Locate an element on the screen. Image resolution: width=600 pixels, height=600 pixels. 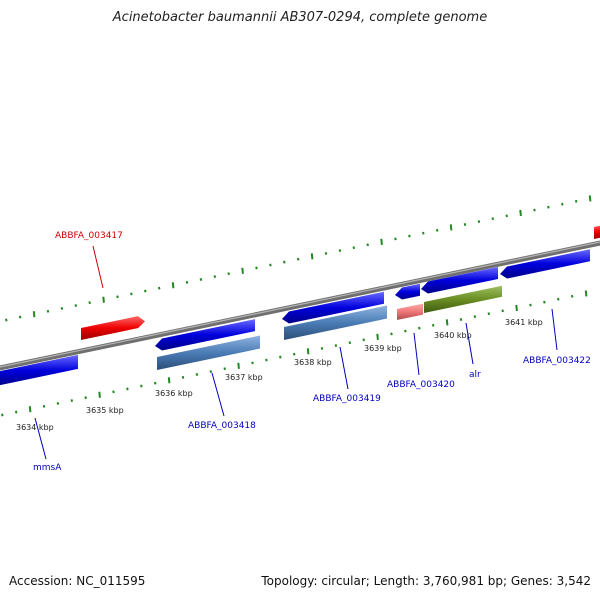
gene-mmsA is located at coordinates (39, 370).